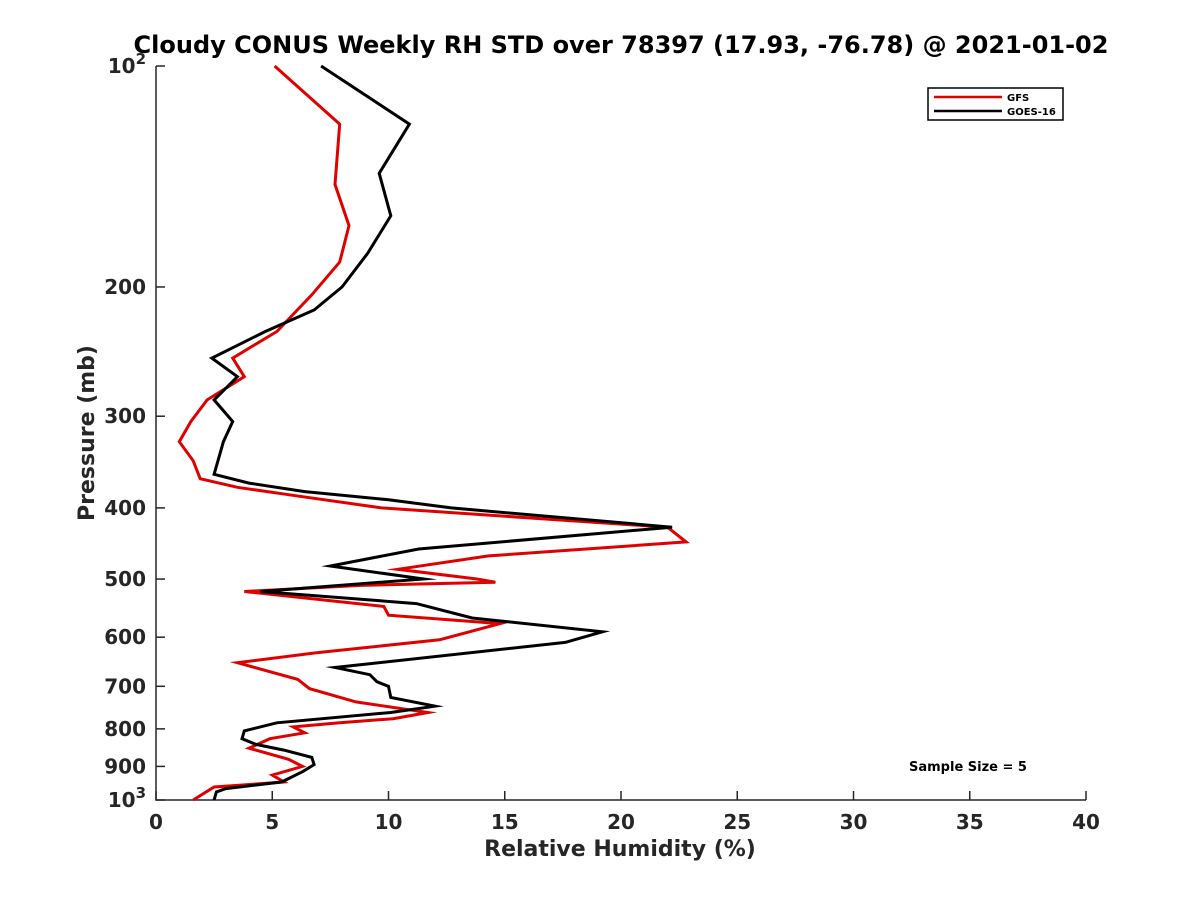 This screenshot has width=1200, height=900. Describe the element at coordinates (854, 822) in the screenshot. I see `x-tick-label: 30` at that location.